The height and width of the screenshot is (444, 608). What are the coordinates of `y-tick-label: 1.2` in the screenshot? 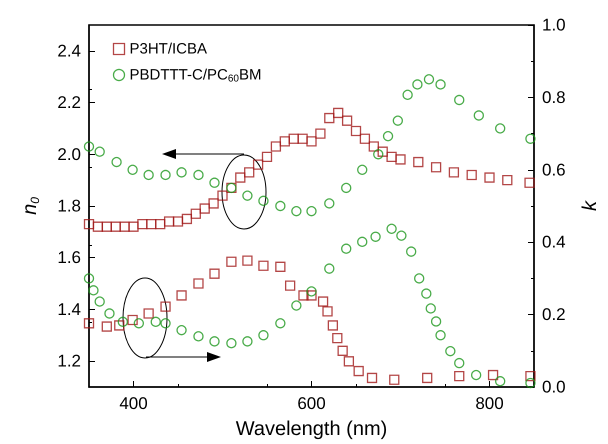 It's located at (69, 361).